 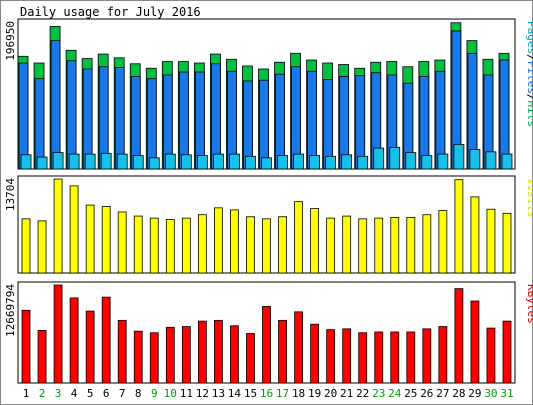 I want to click on x-tick-label: 29, so click(x=474, y=393).